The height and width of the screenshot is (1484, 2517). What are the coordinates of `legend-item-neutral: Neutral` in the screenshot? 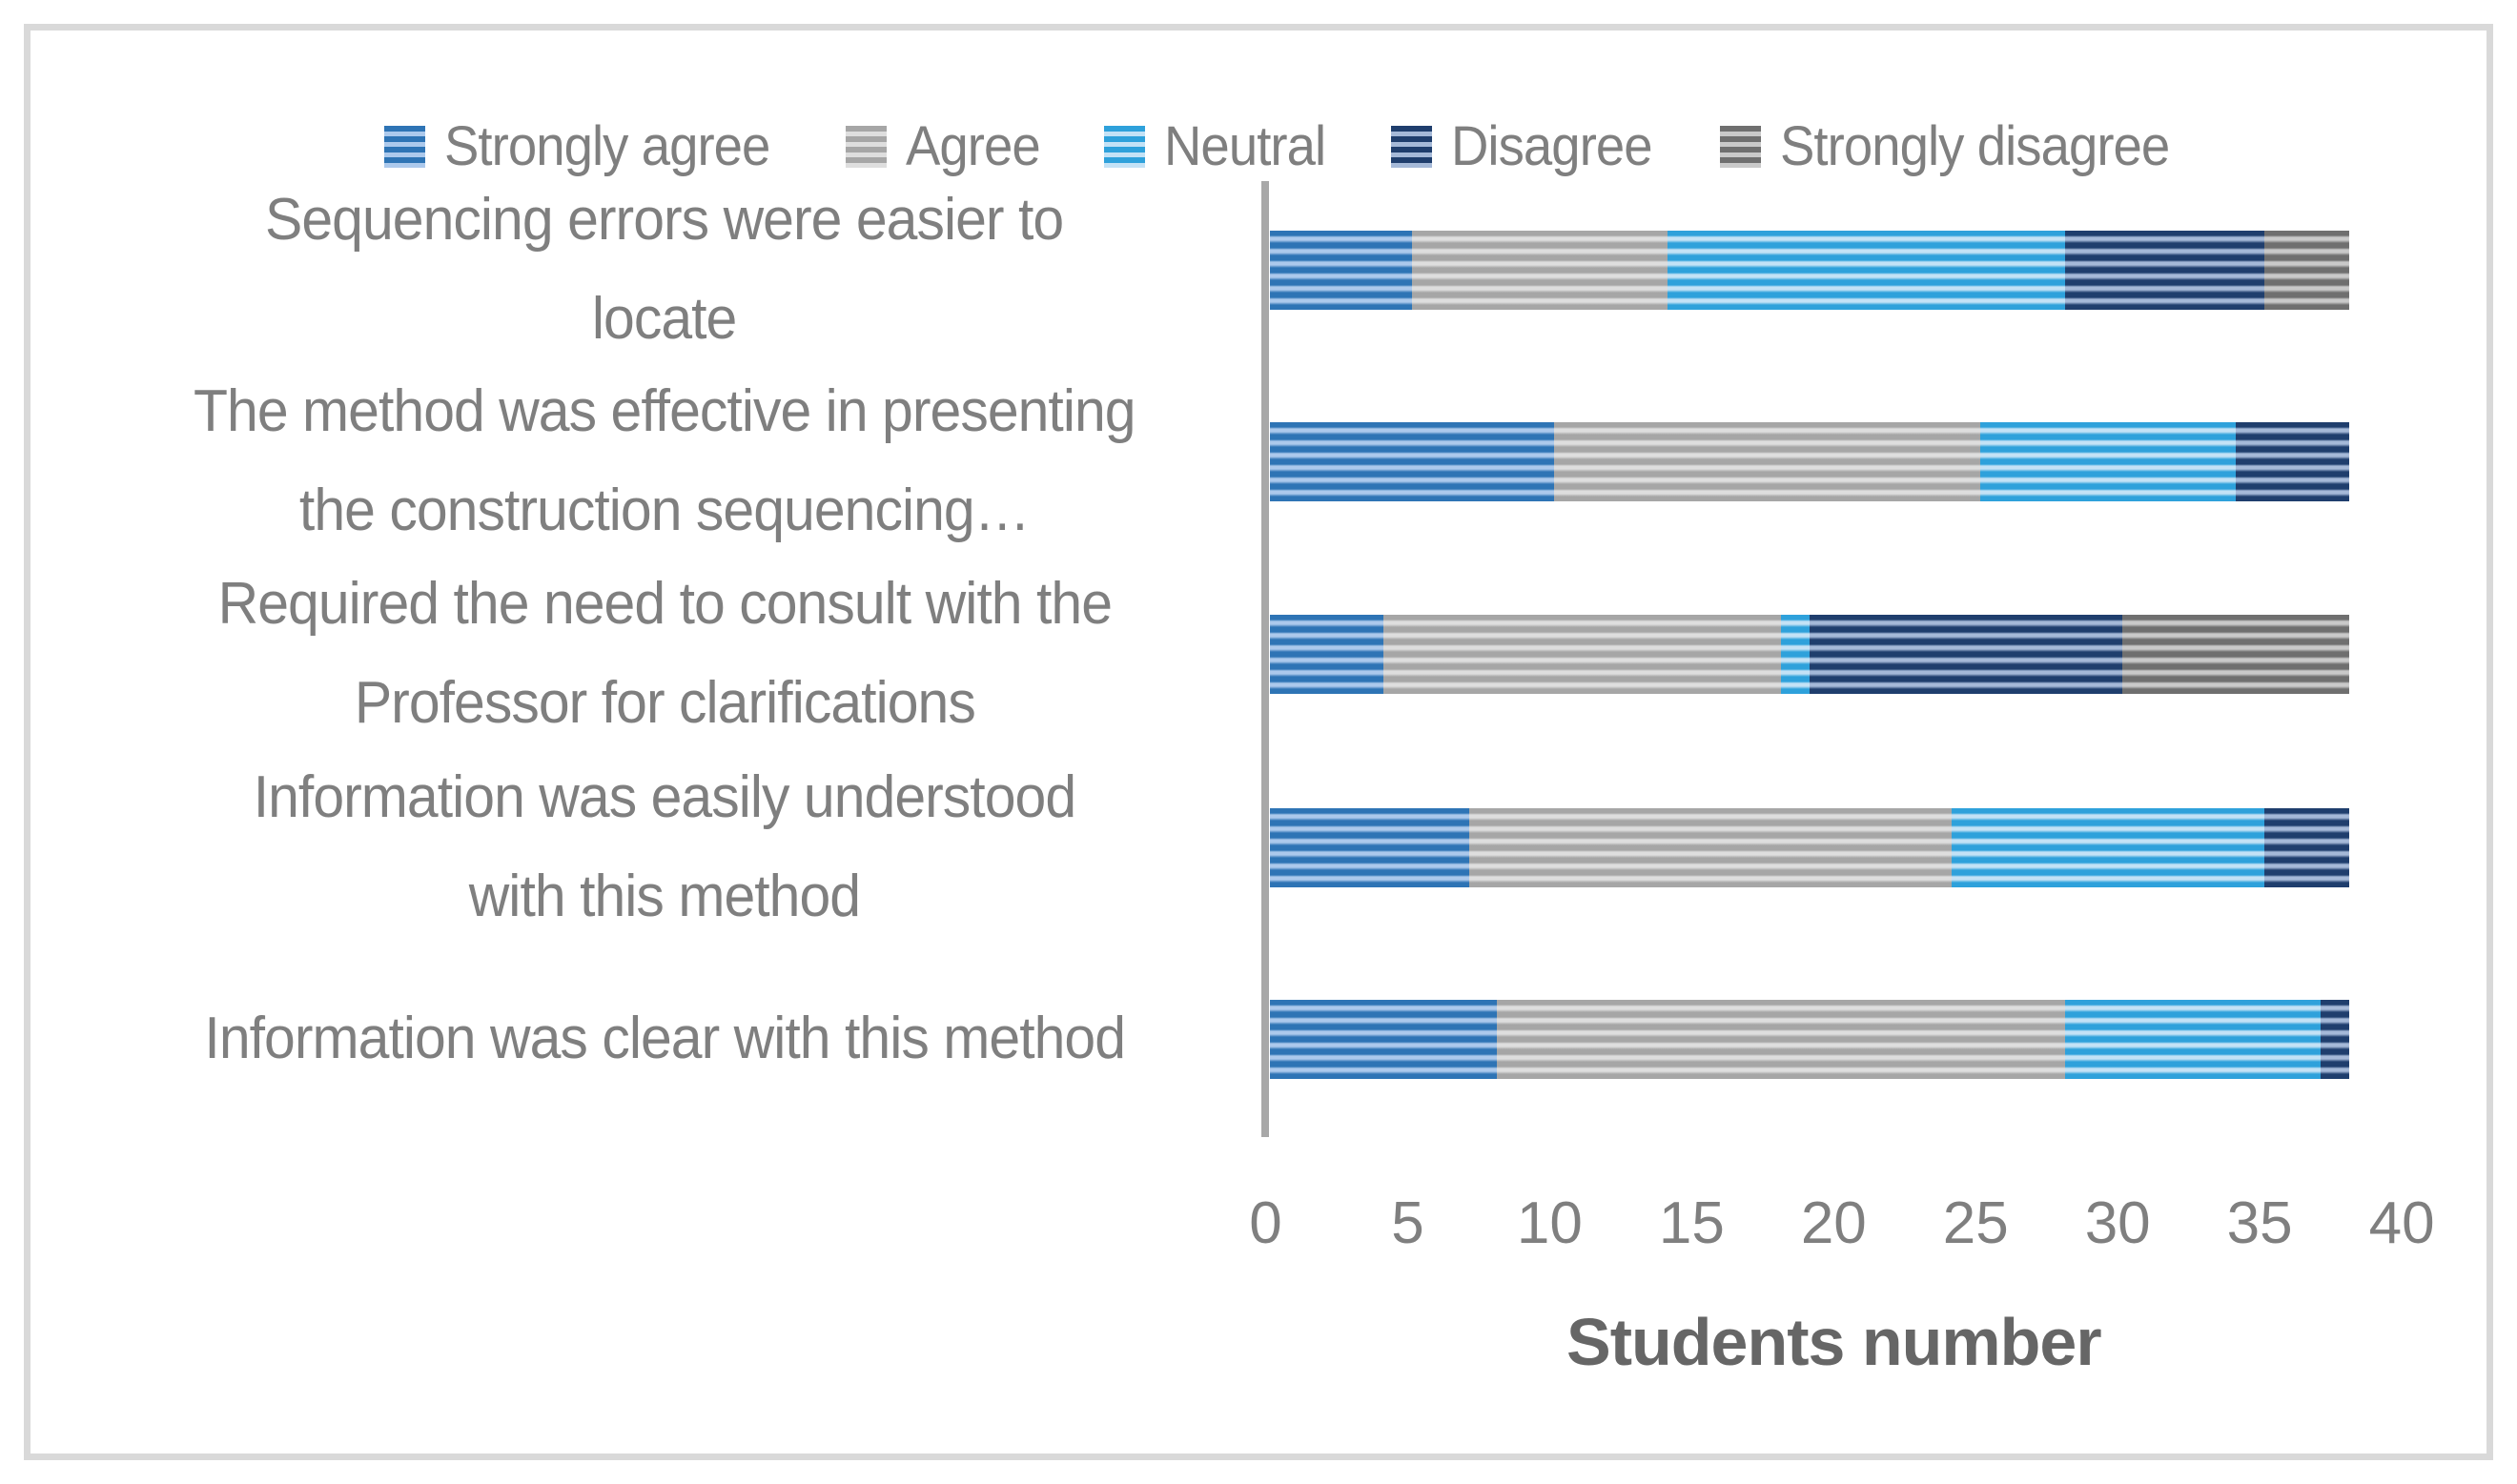 It's located at (1220, 146).